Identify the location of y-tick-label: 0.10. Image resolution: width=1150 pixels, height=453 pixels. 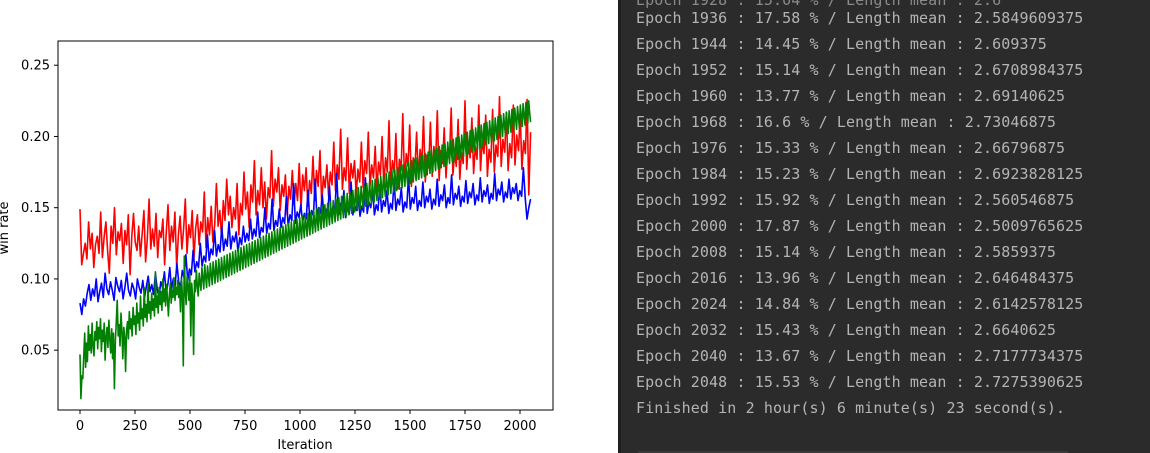
(35, 279).